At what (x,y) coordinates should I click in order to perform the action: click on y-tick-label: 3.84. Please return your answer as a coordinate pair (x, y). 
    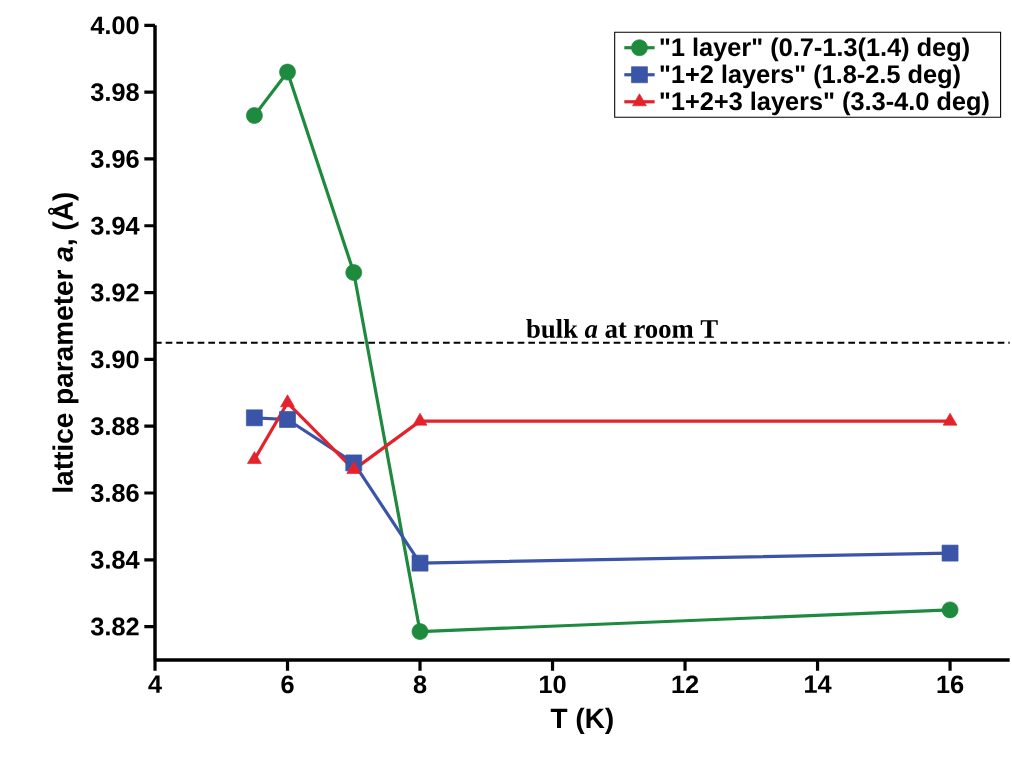
    Looking at the image, I should click on (115, 559).